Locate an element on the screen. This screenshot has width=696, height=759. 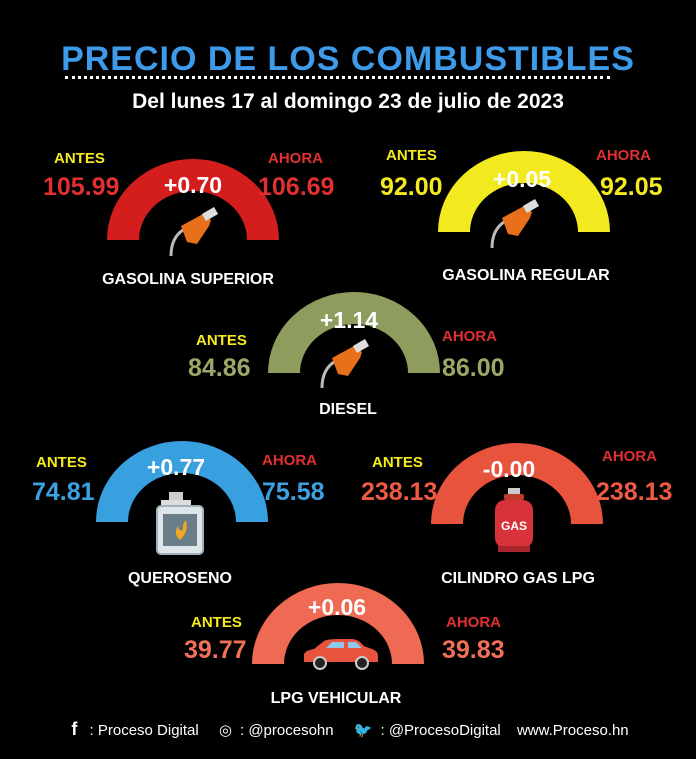
price-before: 39.77 is located at coordinates (215, 650).